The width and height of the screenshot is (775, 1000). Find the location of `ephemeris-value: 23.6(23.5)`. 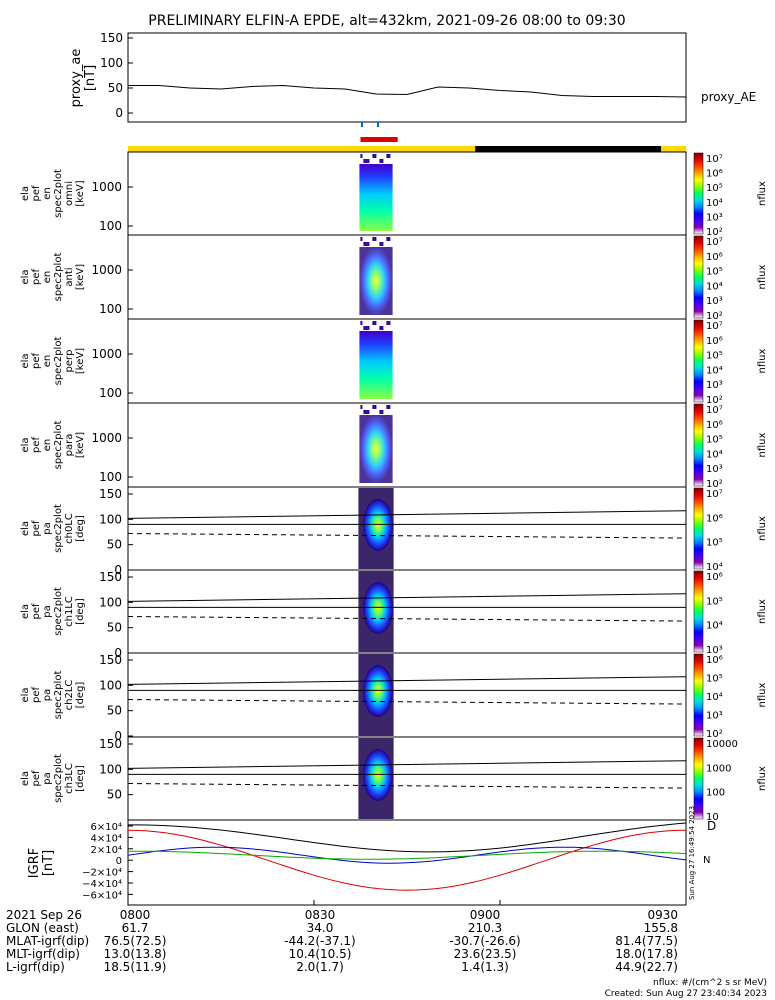

ephemeris-value: 23.6(23.5) is located at coordinates (485, 954).